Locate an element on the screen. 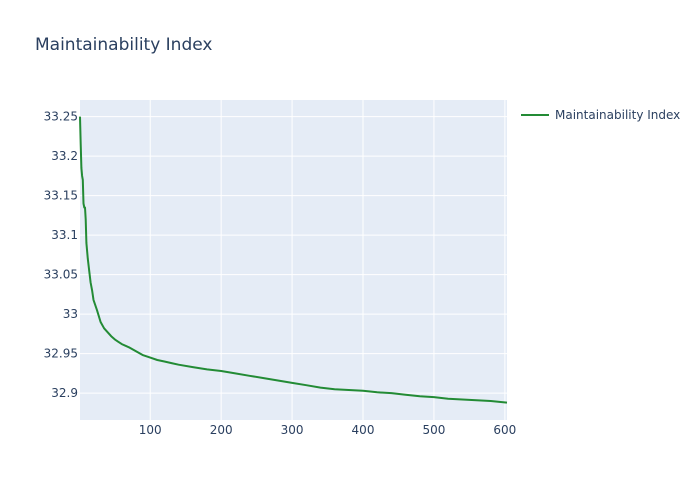 The image size is (700, 500). legend-label: Maintainability Index is located at coordinates (617, 115).